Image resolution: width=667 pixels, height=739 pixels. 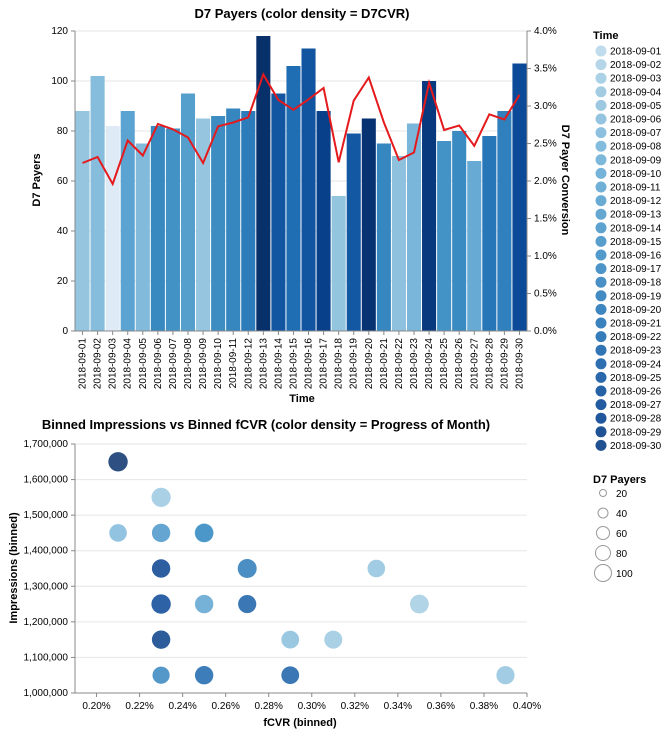 What do you see at coordinates (302, 13) in the screenshot?
I see `chart-title-top: D7 Payers (color density = D7CVR)` at bounding box center [302, 13].